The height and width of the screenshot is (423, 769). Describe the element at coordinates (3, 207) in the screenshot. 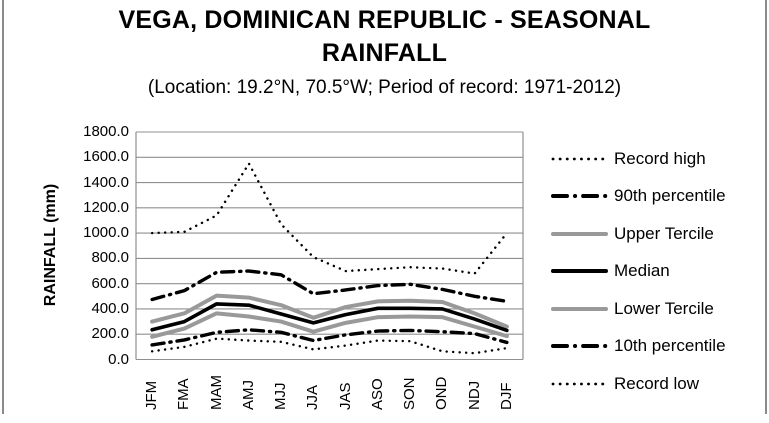

I see `chart-frame-left-border` at that location.